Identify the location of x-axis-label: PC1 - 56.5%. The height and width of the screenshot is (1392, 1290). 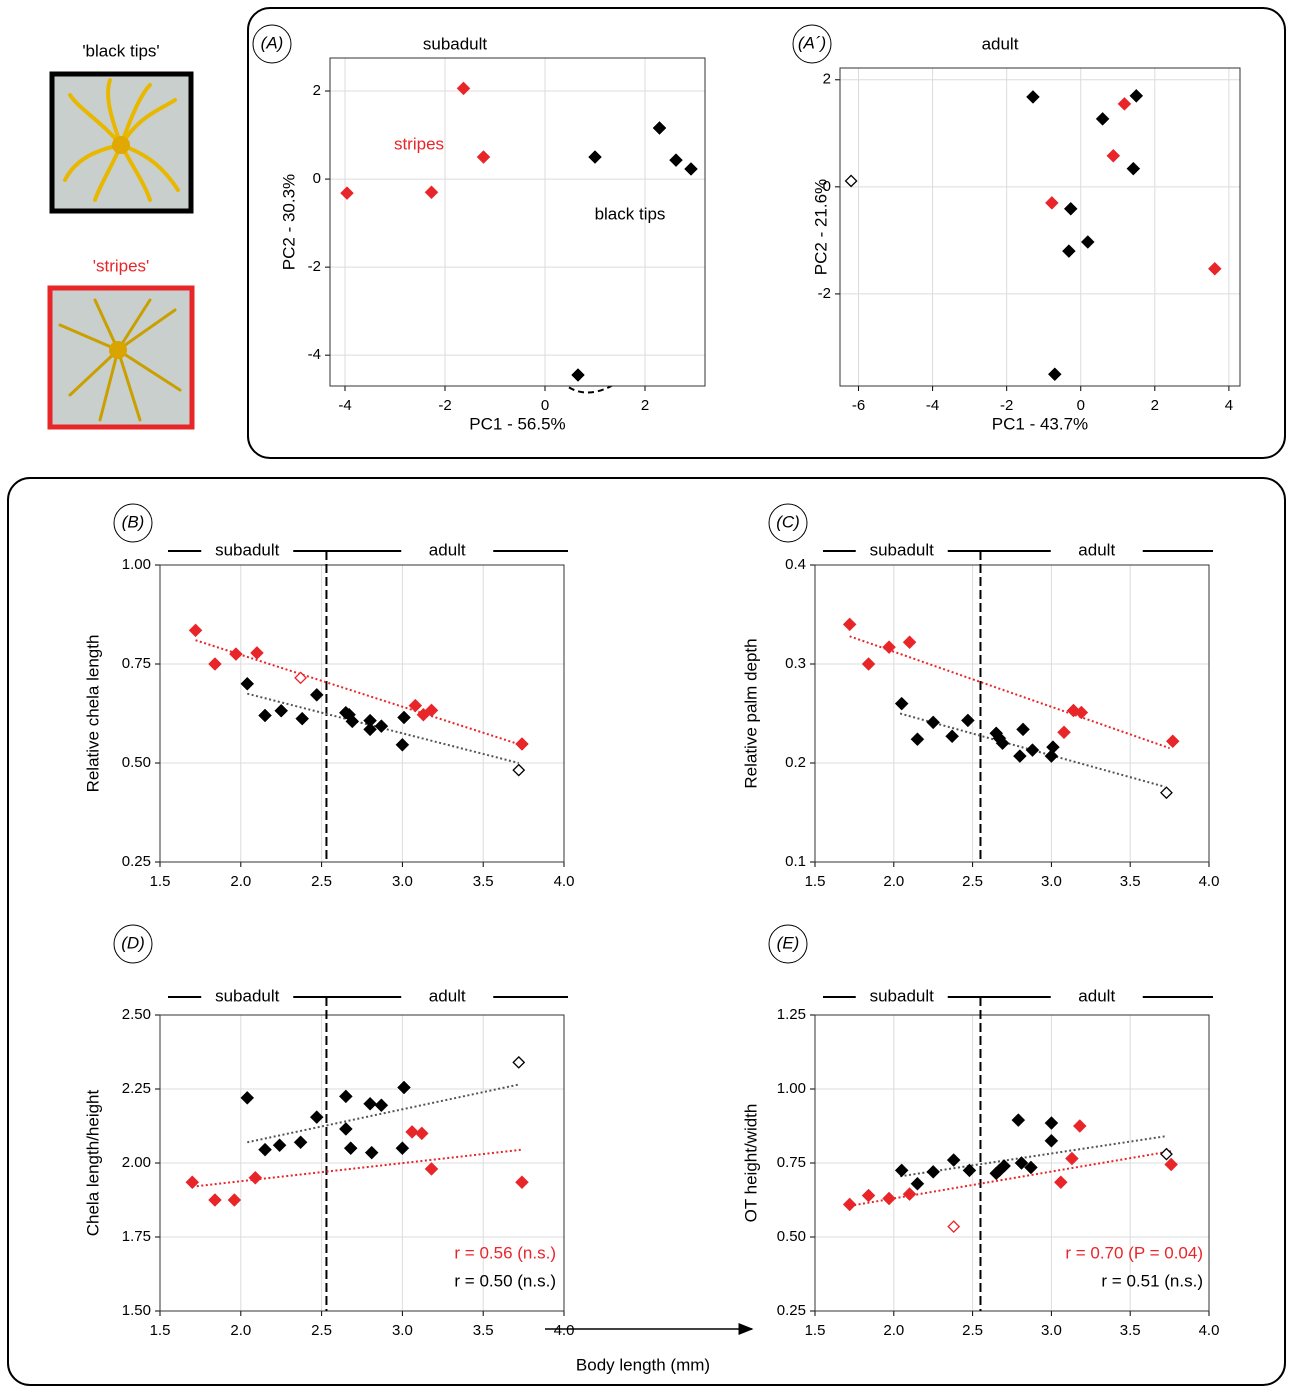
(517, 423).